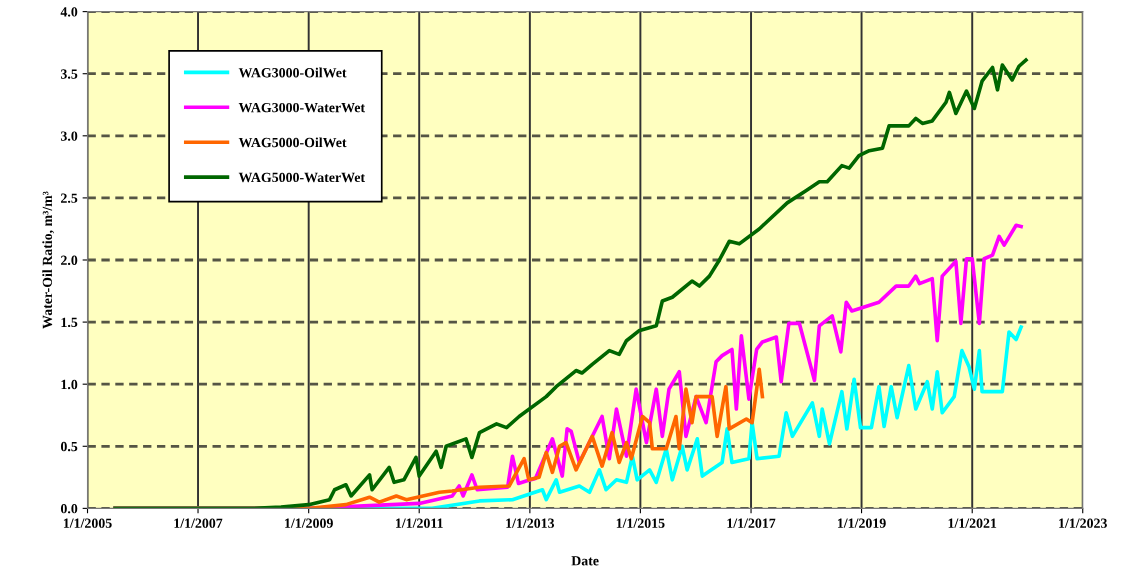  What do you see at coordinates (309, 523) in the screenshot?
I see `x-tick-label: 1/1/2009` at bounding box center [309, 523].